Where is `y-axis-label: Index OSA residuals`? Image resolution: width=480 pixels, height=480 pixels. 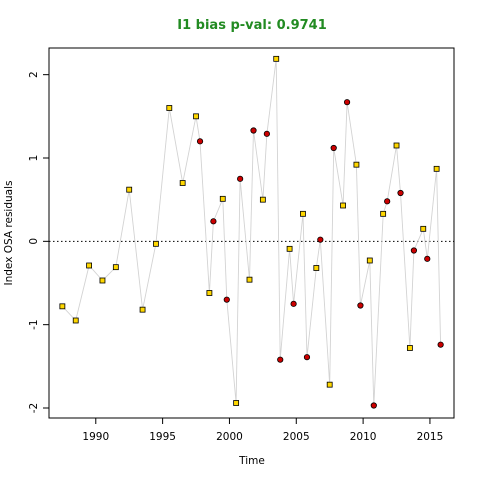
y-axis-label: Index OSA residuals is located at coordinates (9, 233).